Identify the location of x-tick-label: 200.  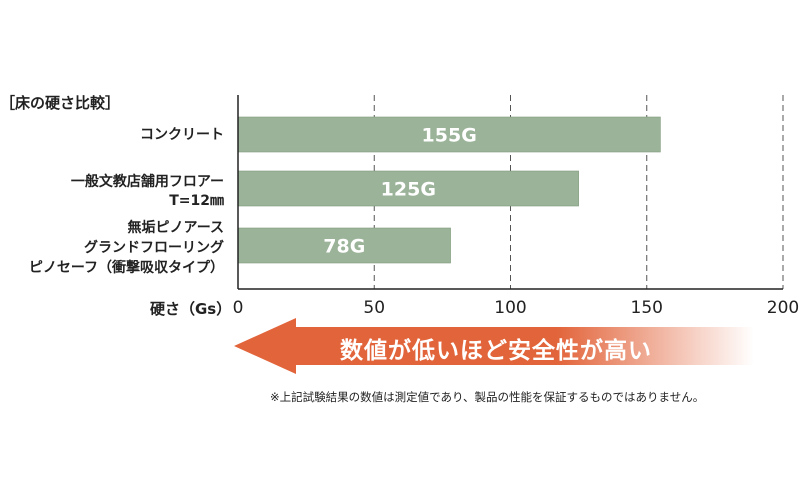
(783, 308).